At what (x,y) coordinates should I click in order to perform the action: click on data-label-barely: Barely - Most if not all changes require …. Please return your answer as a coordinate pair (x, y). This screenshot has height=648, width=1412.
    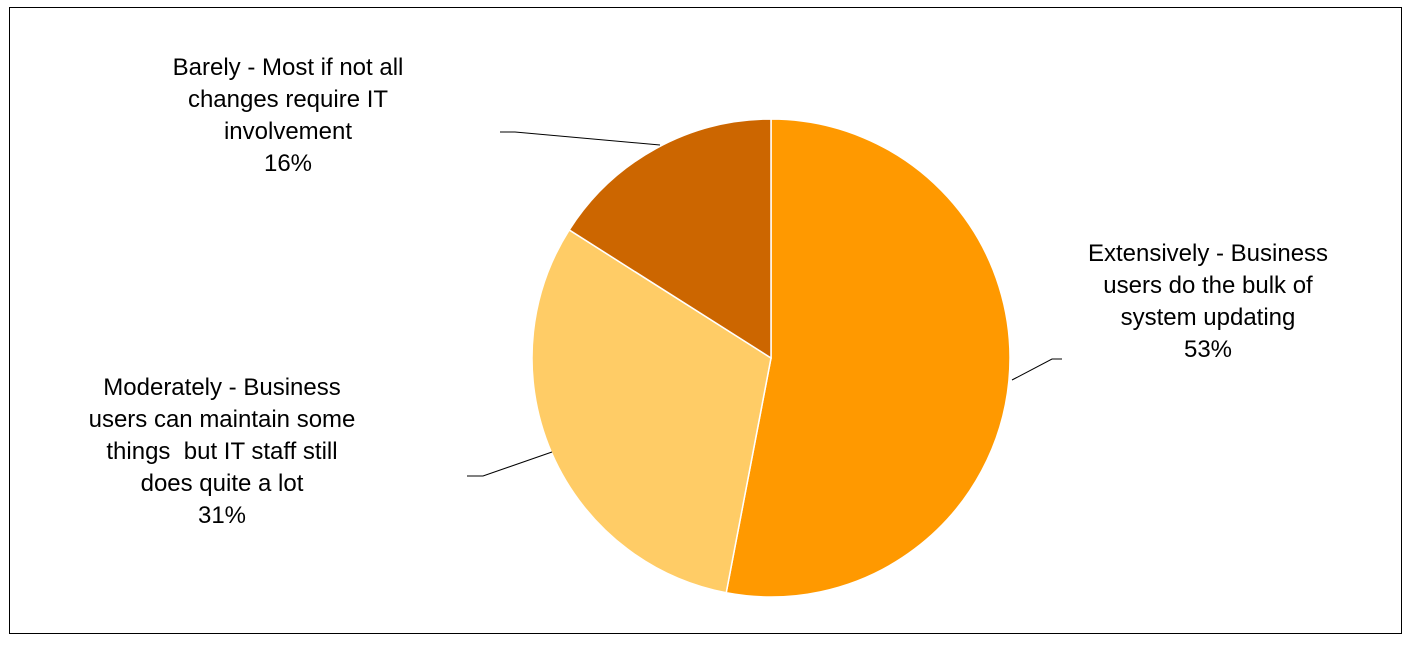
    Looking at the image, I should click on (288, 115).